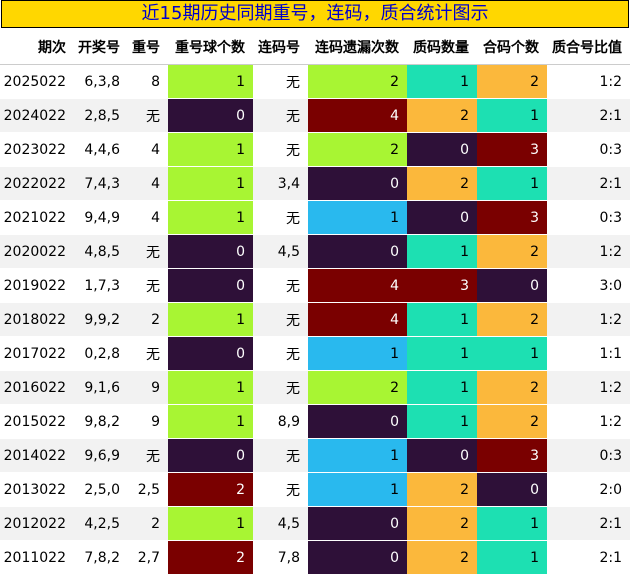 Image resolution: width=630 pixels, height=575 pixels. I want to click on table-row: 2025022 6,3,8 8 1 无 2 1 2 1:2, so click(315, 81).